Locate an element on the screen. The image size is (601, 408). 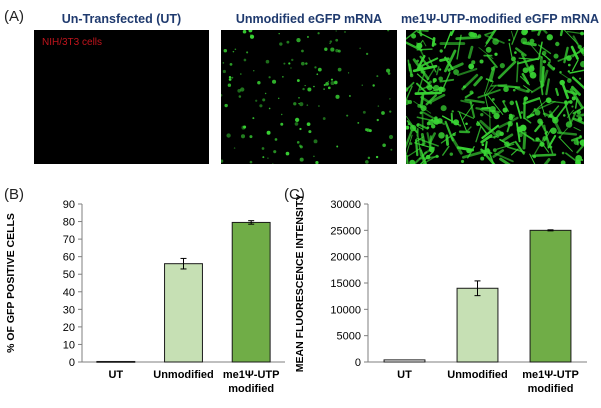
y-tick-label: 0 is located at coordinates (72, 363).